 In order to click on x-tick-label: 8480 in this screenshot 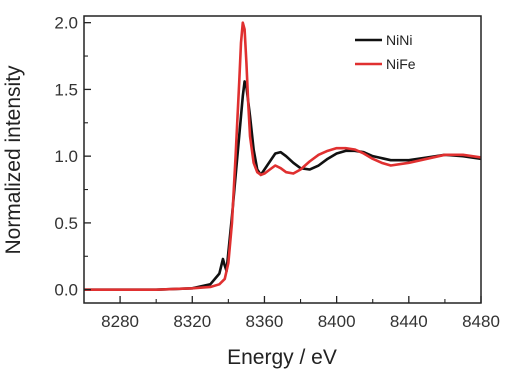, I will do `click(481, 321)`.